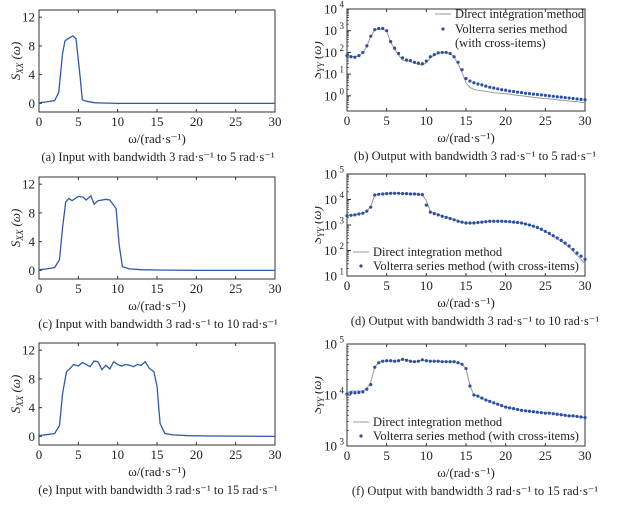 The width and height of the screenshot is (631, 505). What do you see at coordinates (342, 5) in the screenshot?
I see `y-tick-exponent: 4` at bounding box center [342, 5].